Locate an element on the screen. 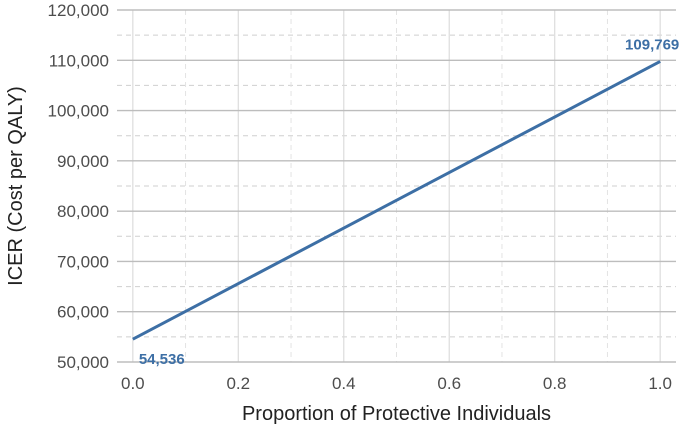 The width and height of the screenshot is (685, 434). y-tick-label: 50,000 is located at coordinates (83, 362).